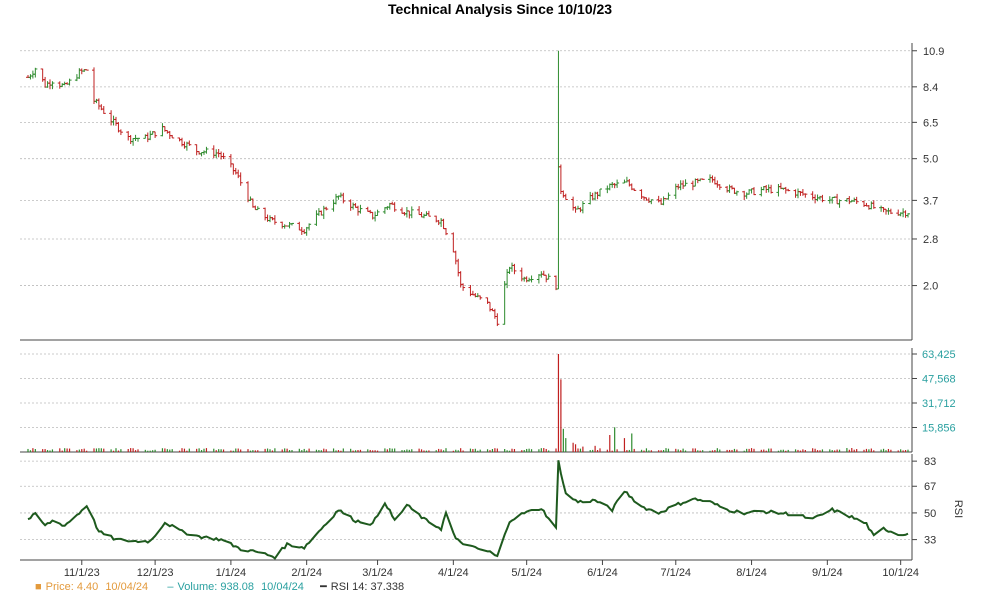 This screenshot has width=1000, height=605. Describe the element at coordinates (82, 573) in the screenshot. I see `x-tick-label: 11/1/23` at that location.